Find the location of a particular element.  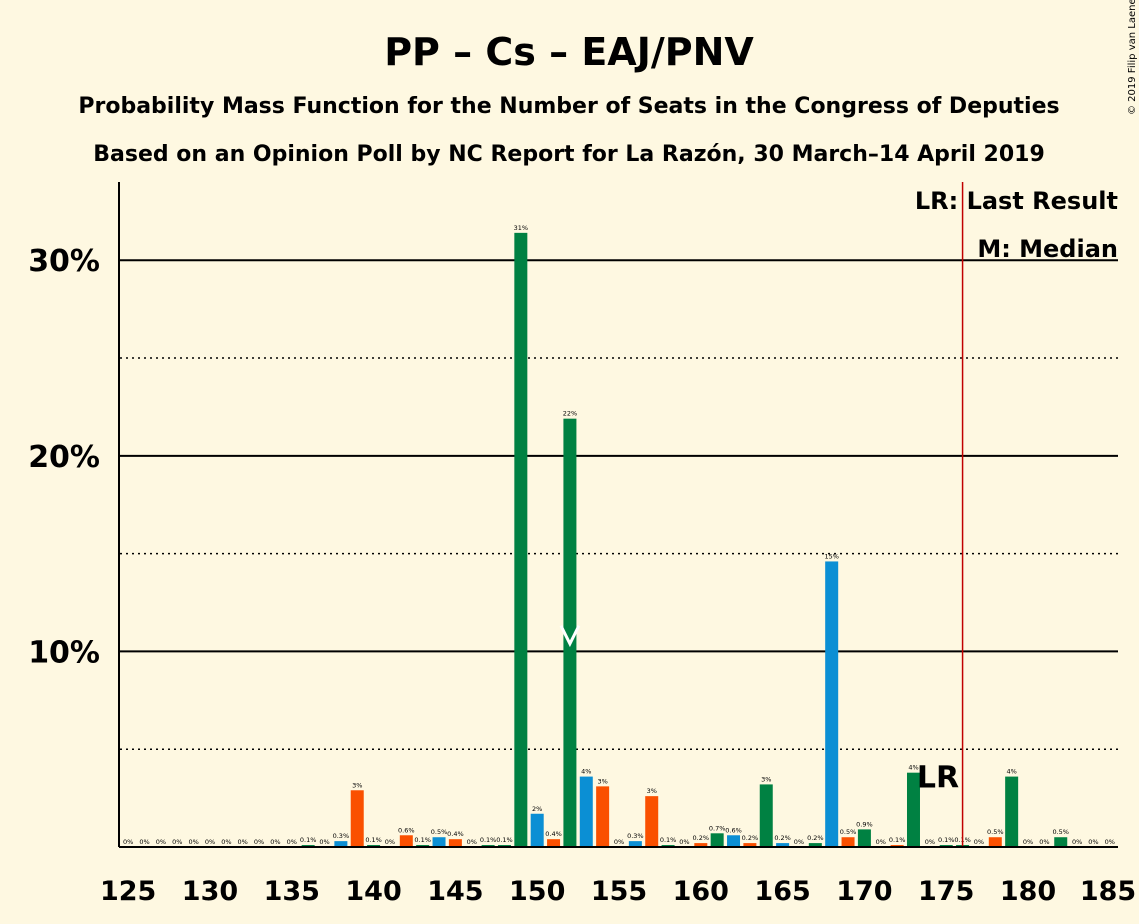

bar-label-168: 15% is located at coordinates (831, 556).